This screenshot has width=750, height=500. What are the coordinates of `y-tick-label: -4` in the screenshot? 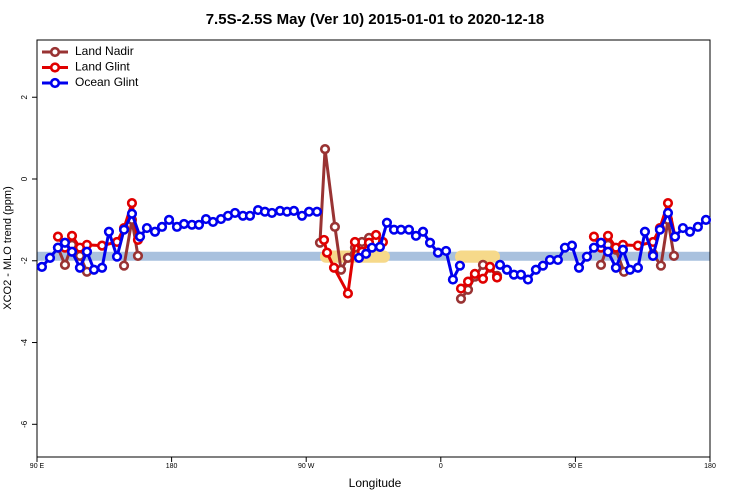 It's located at (24, 342).